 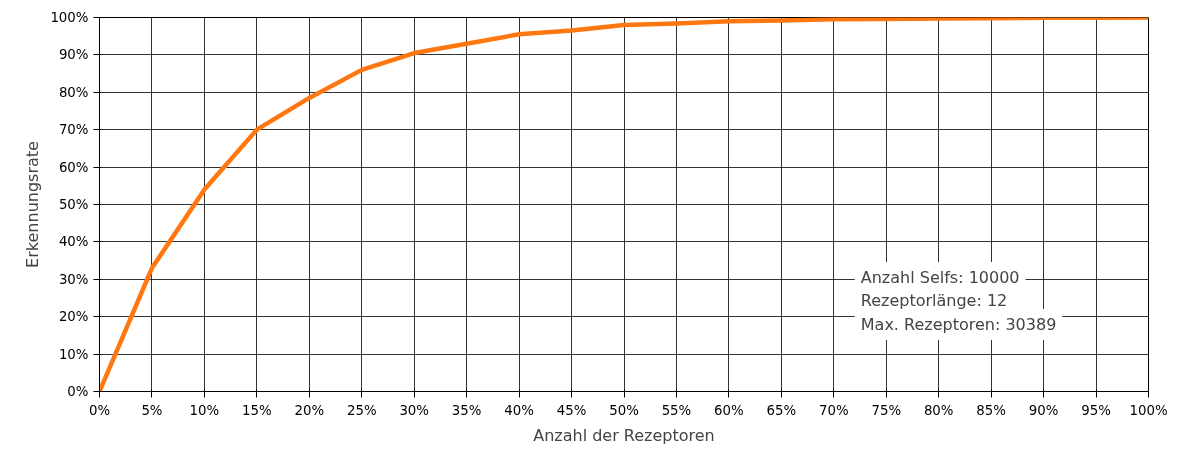 I want to click on annotation: Max. Rezeptoren: 30389, so click(x=958, y=325).